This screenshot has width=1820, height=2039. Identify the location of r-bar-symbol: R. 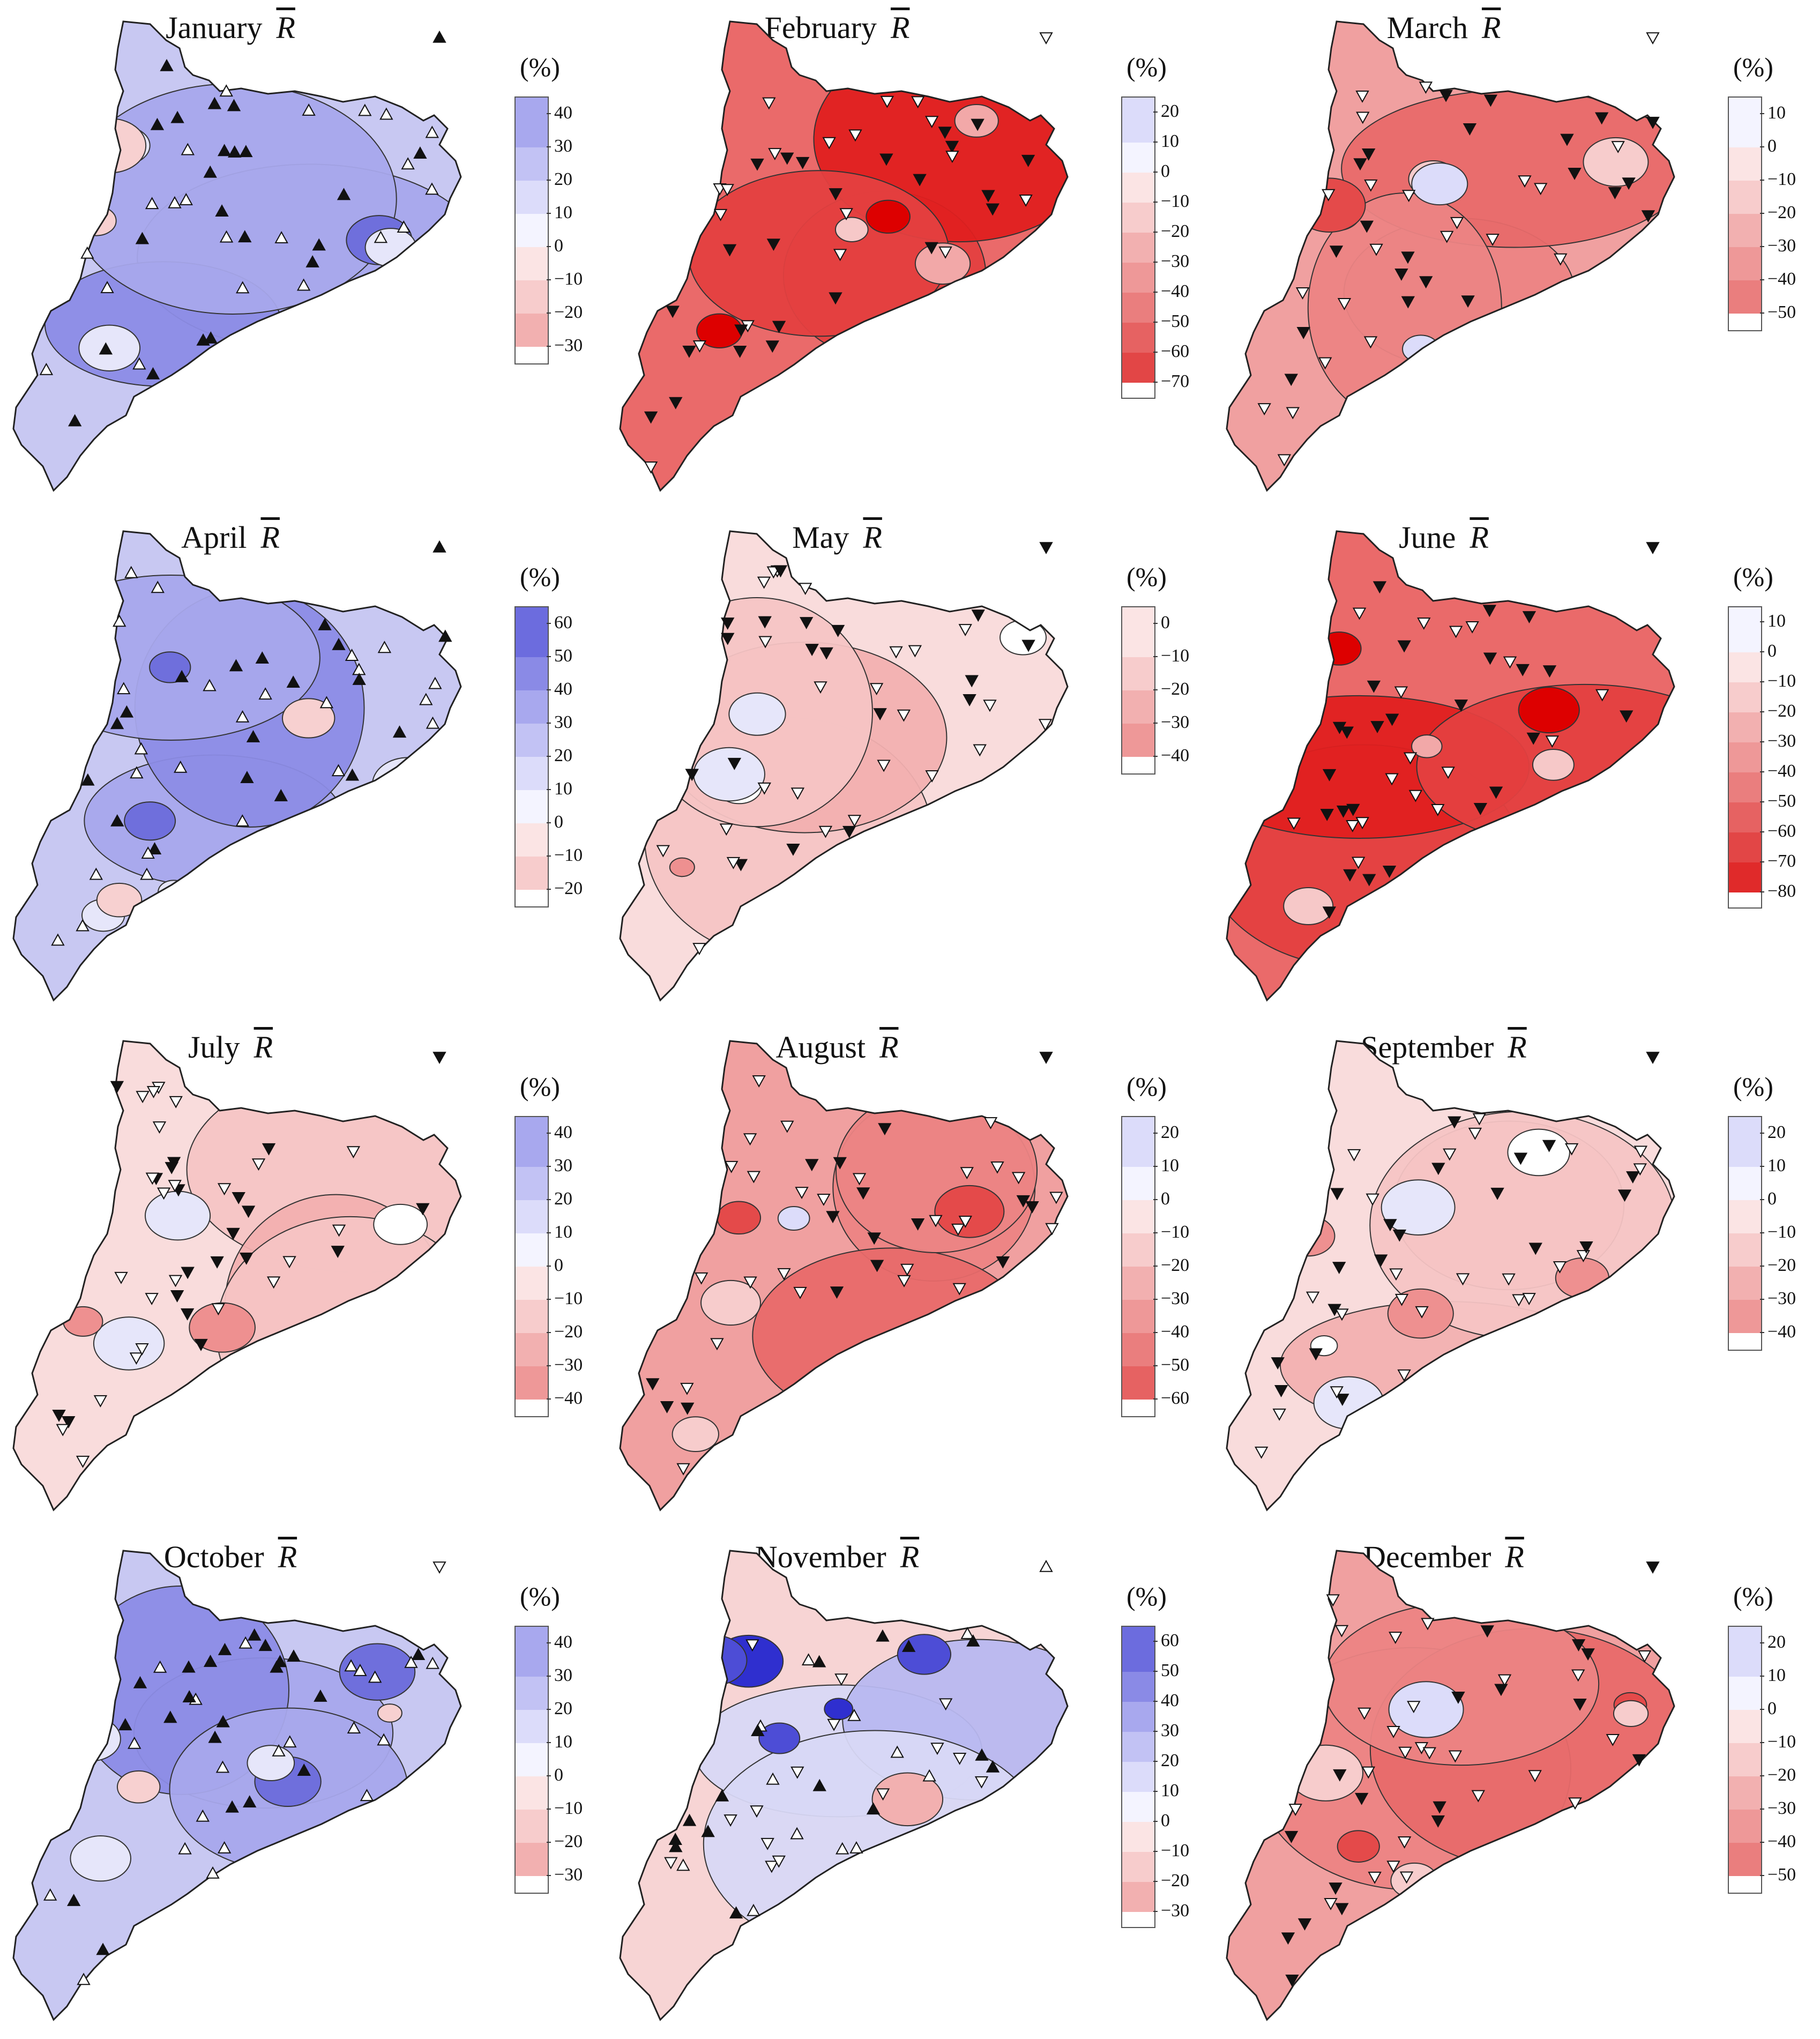
(270, 537).